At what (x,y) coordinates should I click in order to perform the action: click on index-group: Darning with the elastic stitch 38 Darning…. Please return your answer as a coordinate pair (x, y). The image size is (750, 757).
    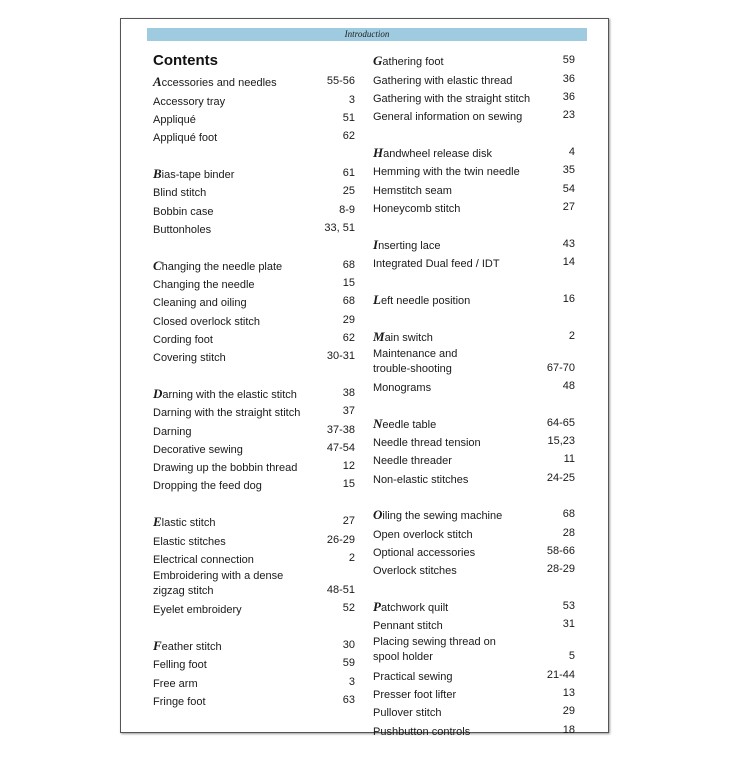
    Looking at the image, I should click on (254, 439).